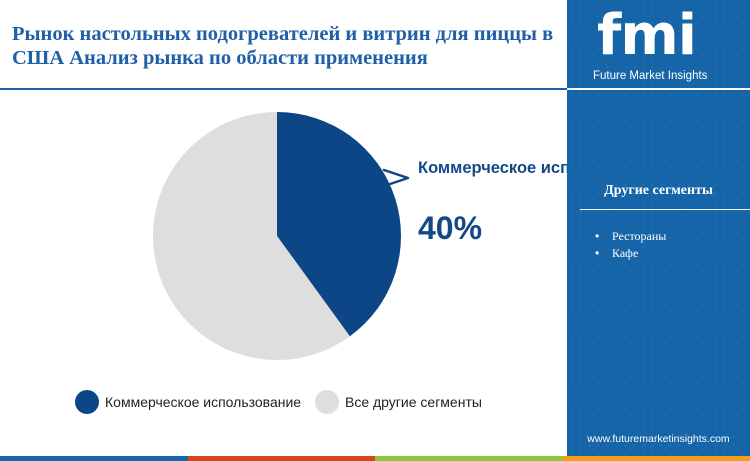 The image size is (750, 461). I want to click on list-item: • Кафе, so click(658, 254).